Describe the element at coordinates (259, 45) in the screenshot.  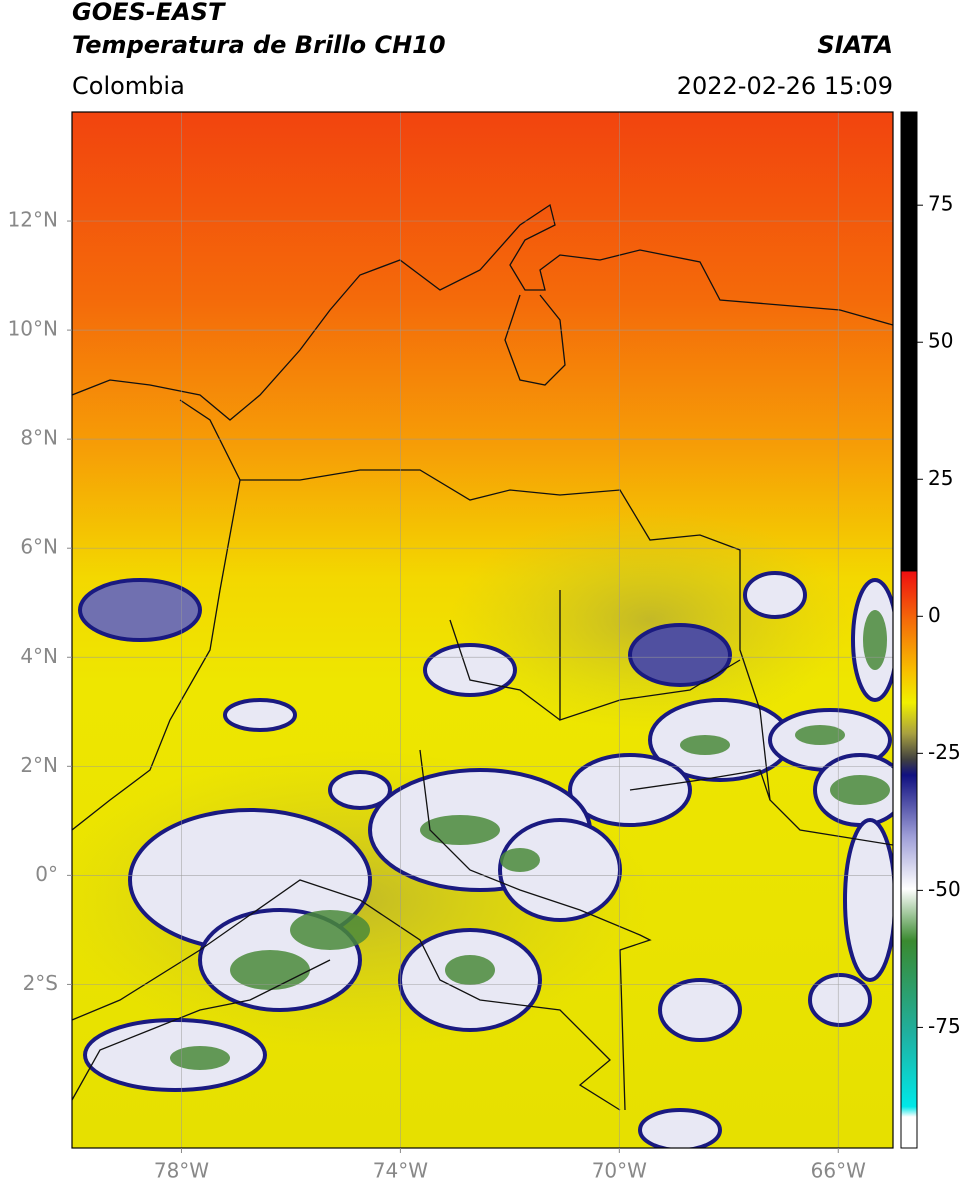
I see `subtitle: Temperatura de Brillo CH10` at that location.